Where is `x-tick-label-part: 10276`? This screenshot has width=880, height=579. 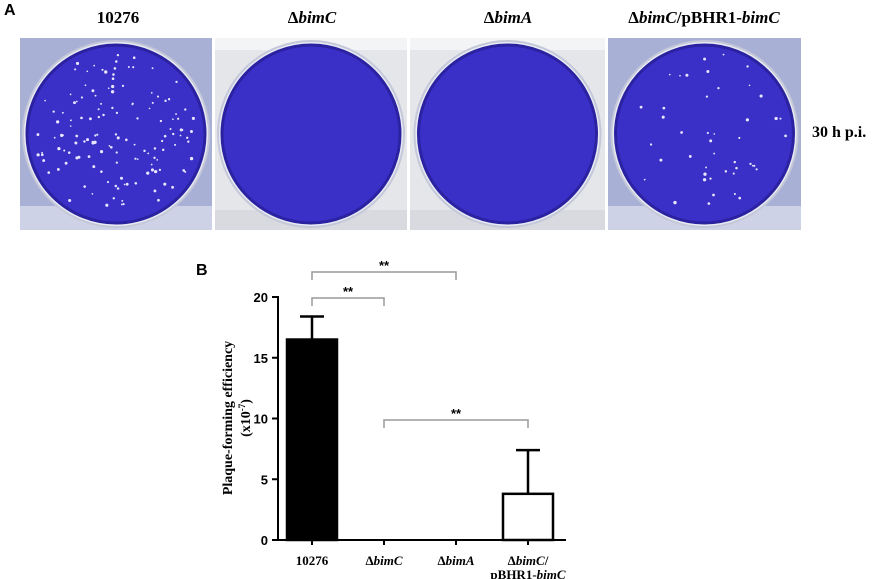
x-tick-label-part: 10276 is located at coordinates (312, 560).